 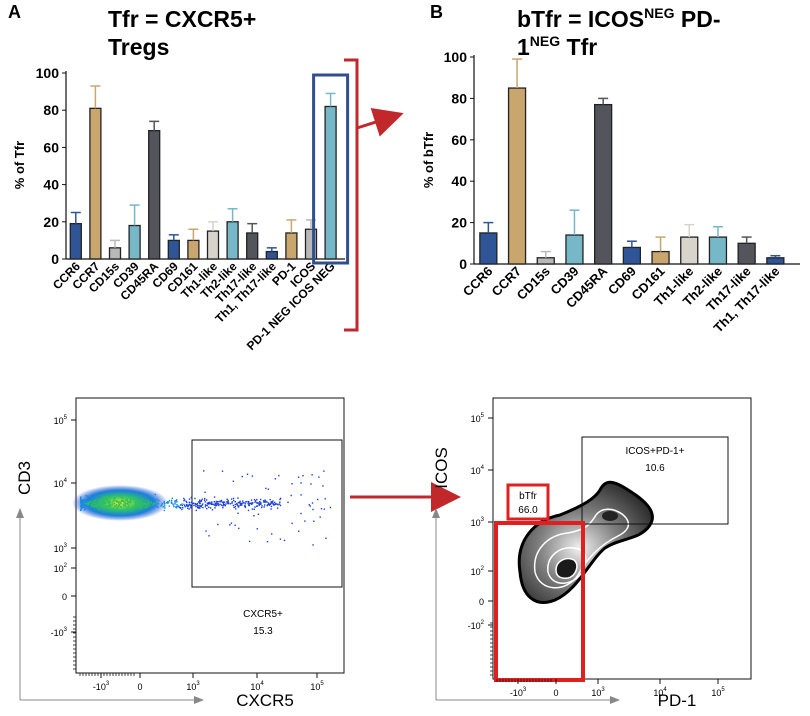 I want to click on flow-y-tick-label: 0, so click(x=64, y=597).